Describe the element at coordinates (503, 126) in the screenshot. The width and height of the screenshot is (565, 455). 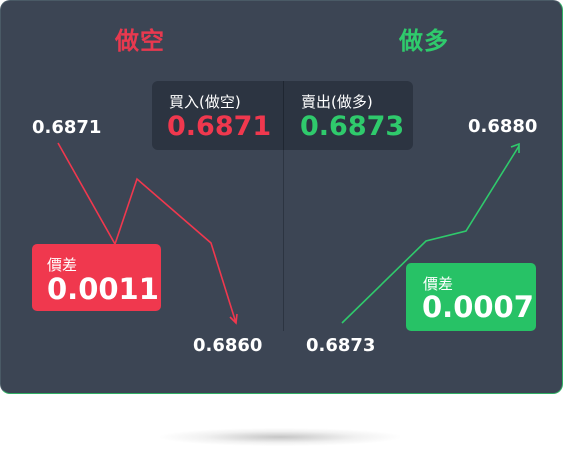
I see `long-exit-price: 0.6880` at that location.